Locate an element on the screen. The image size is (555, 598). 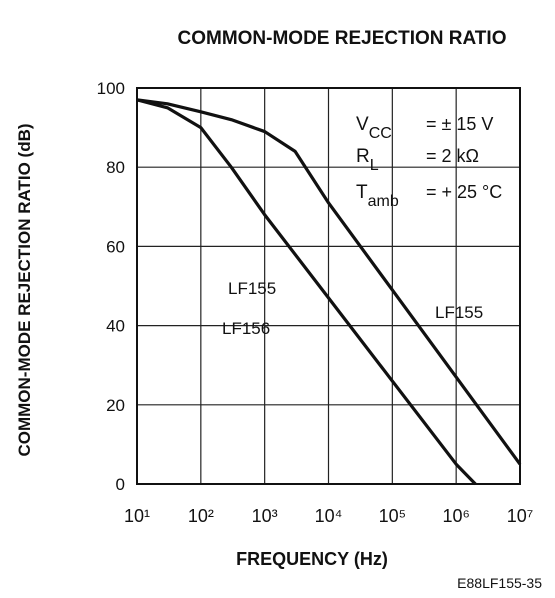
x-tick-label: 10⁷ is located at coordinates (520, 516).